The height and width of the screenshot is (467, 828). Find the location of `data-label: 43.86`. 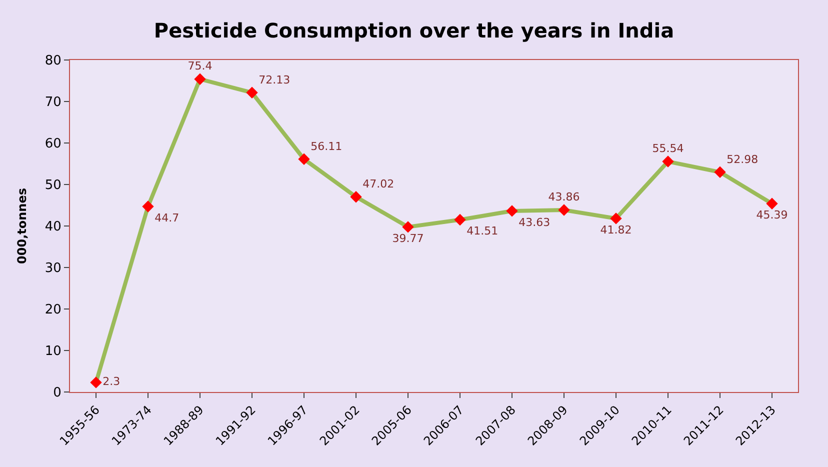

data-label: 43.86 is located at coordinates (564, 197).